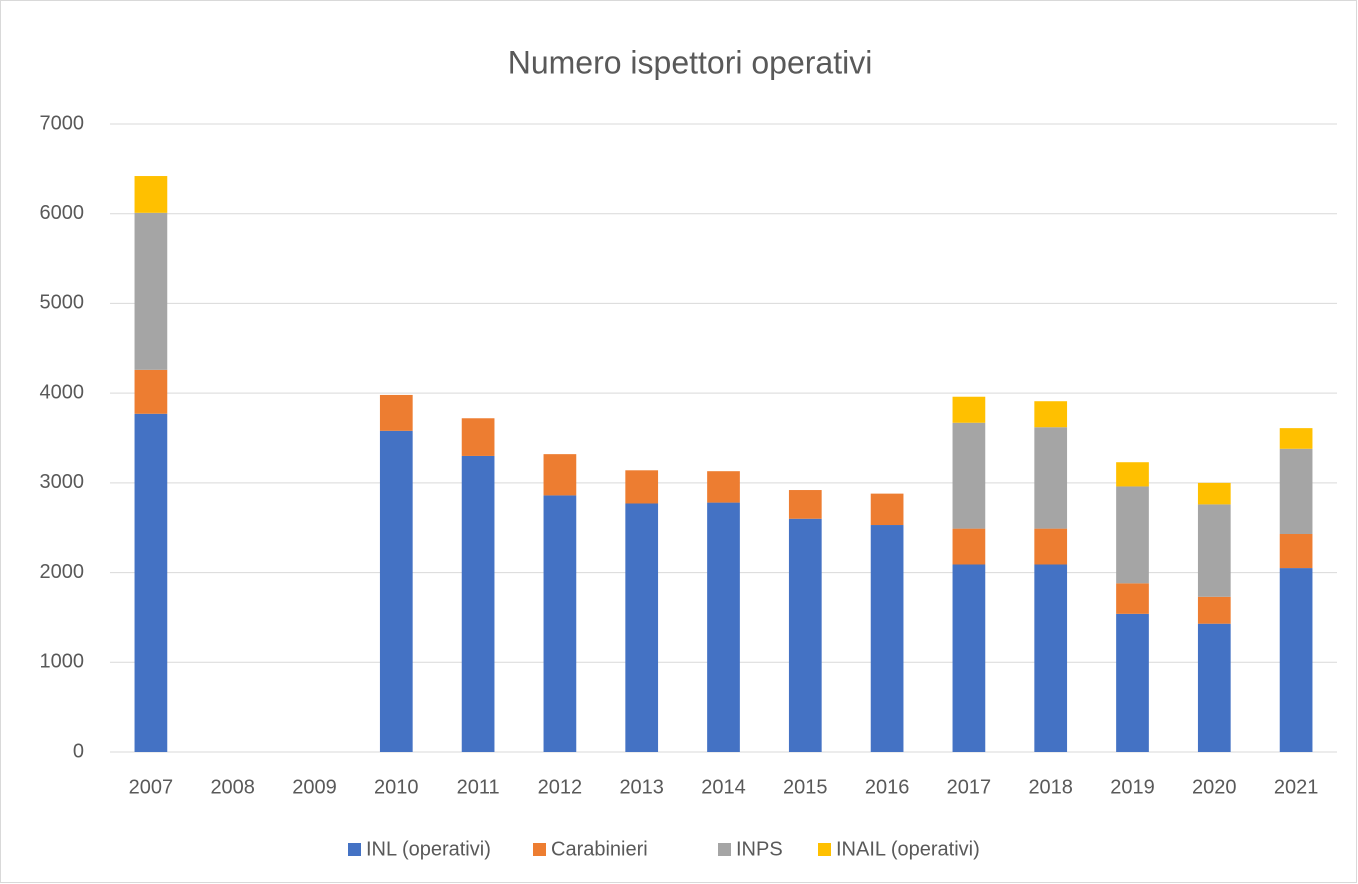  What do you see at coordinates (560, 787) in the screenshot?
I see `x-tick-label: 2012` at bounding box center [560, 787].